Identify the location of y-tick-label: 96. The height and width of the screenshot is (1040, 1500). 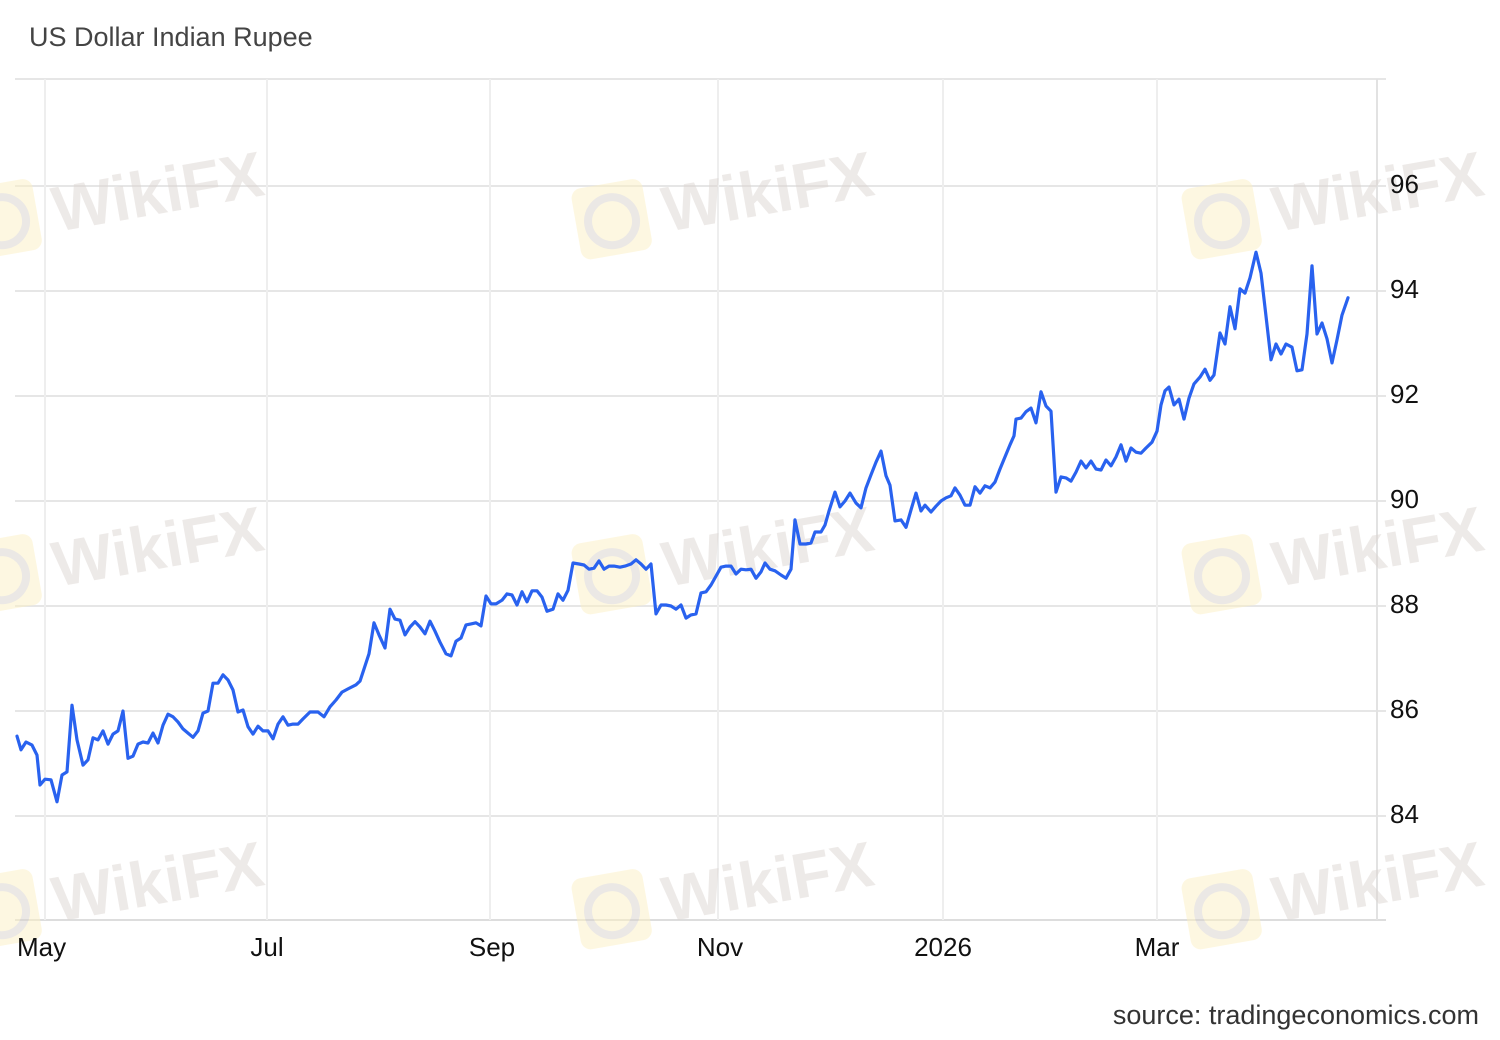
(1404, 184).